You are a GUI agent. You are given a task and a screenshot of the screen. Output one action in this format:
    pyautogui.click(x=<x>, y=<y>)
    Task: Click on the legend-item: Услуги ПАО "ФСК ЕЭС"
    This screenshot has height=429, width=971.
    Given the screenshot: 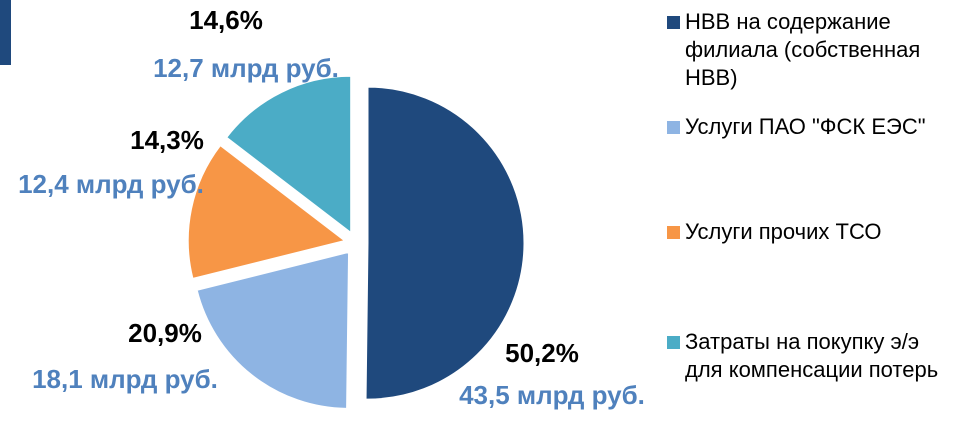 What is the action you would take?
    pyautogui.click(x=817, y=127)
    